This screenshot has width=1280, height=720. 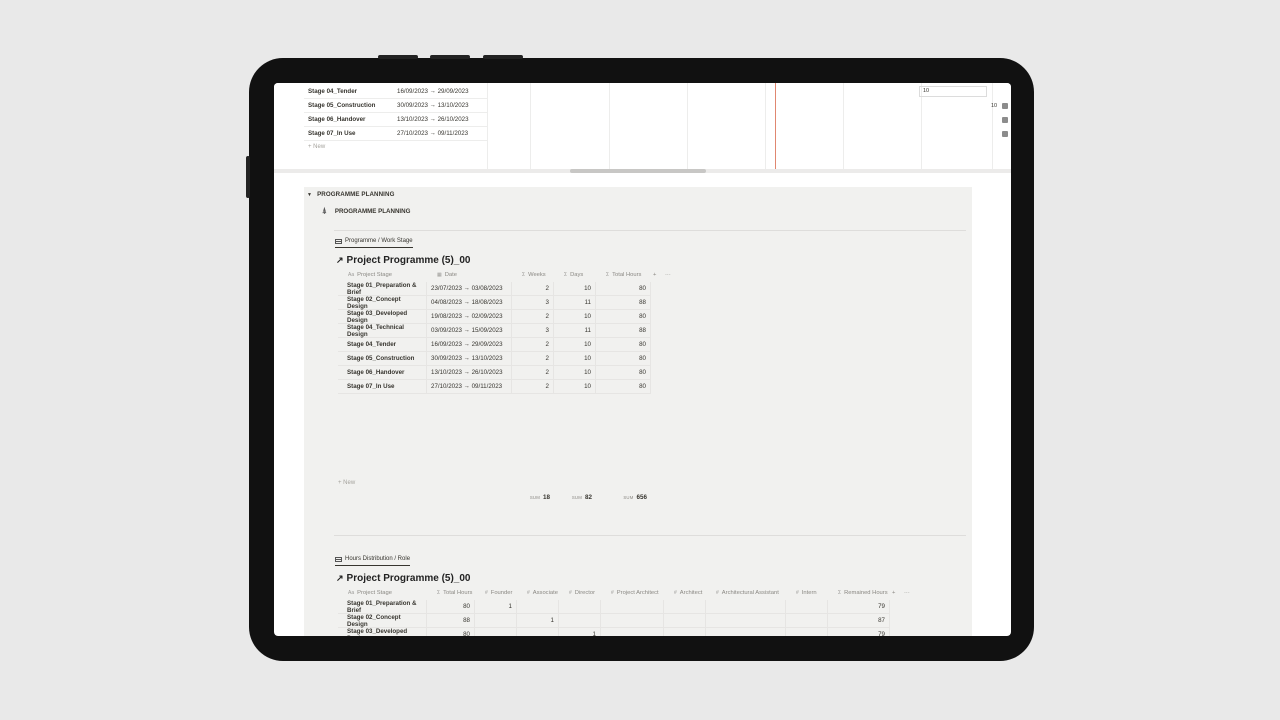 I want to click on cell-date: 30/09/2023 → 13/10/2023, so click(x=469, y=358).